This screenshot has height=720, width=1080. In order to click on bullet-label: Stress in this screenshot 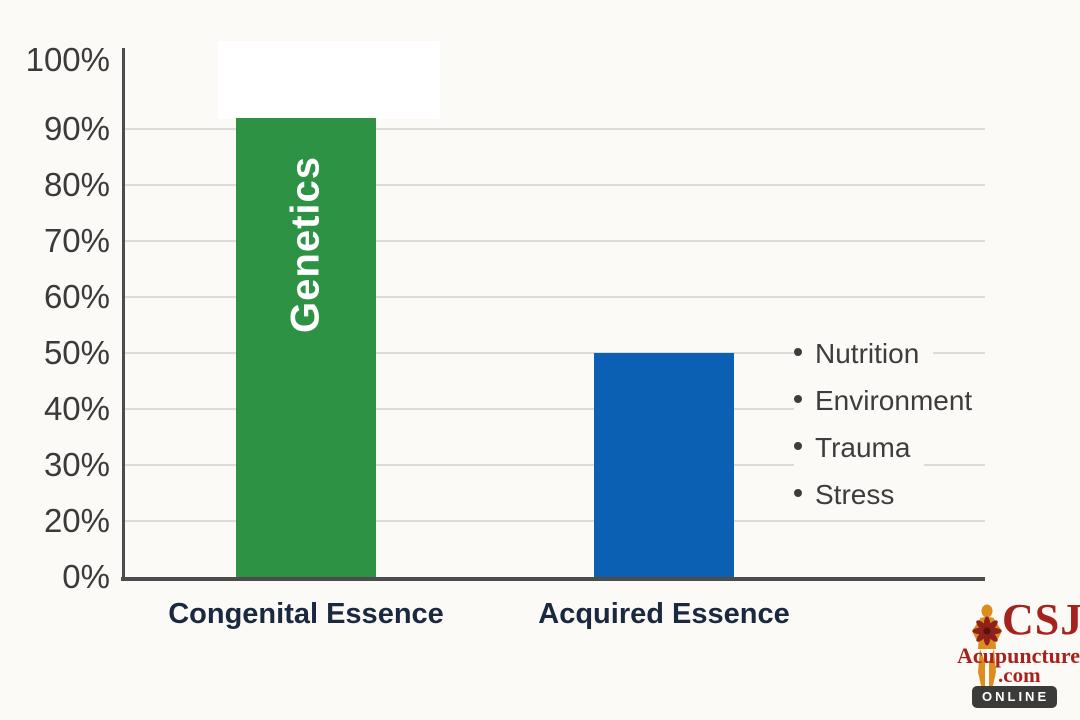, I will do `click(855, 494)`.